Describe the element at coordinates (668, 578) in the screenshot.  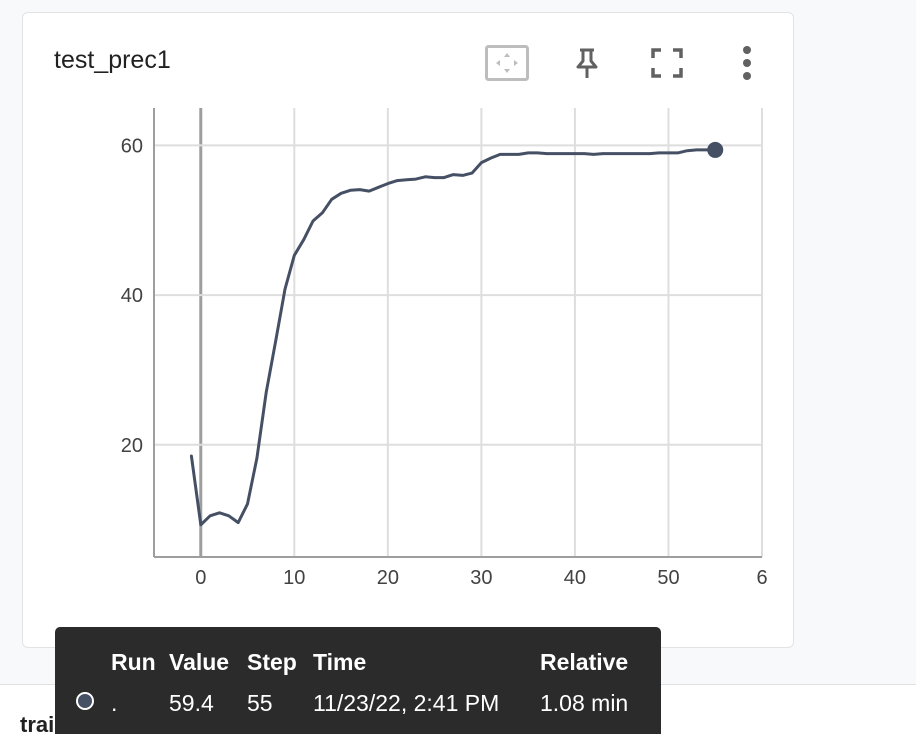
I see `x-tick-label: 50` at that location.